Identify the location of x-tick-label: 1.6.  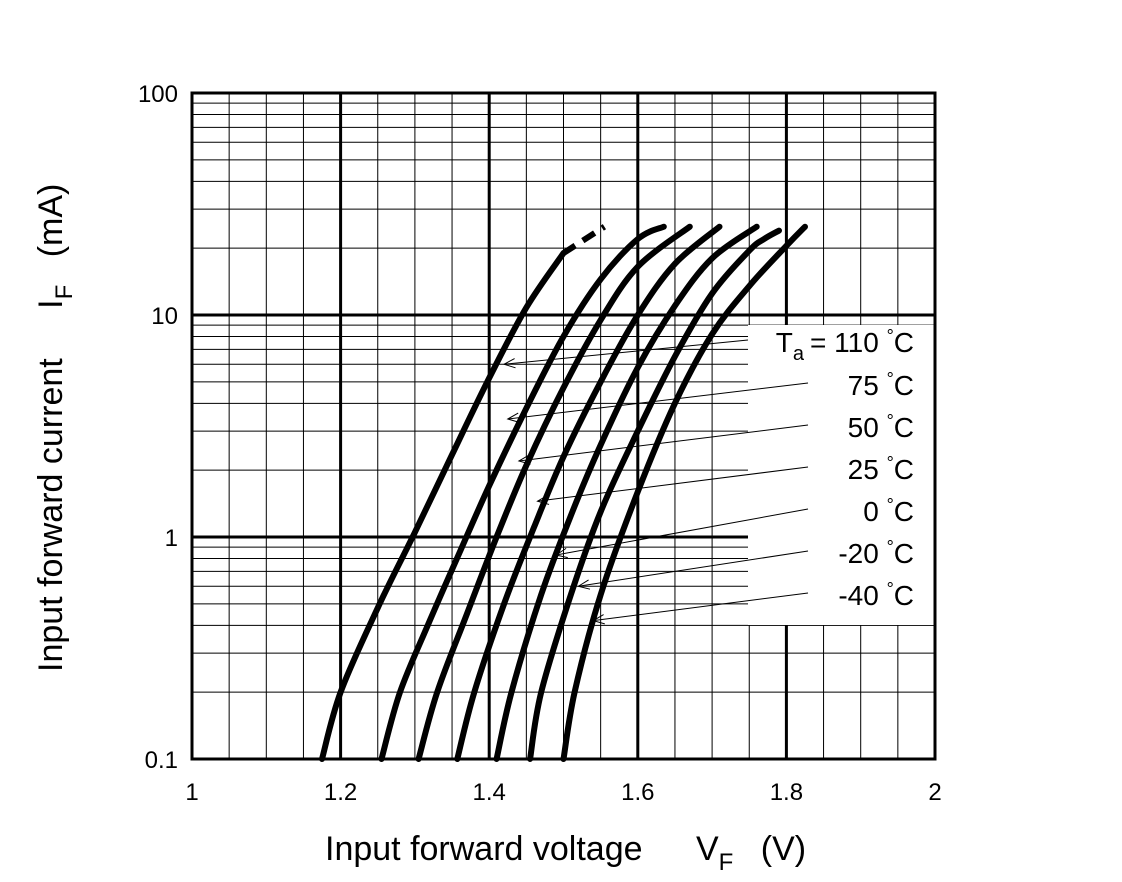
(637, 792).